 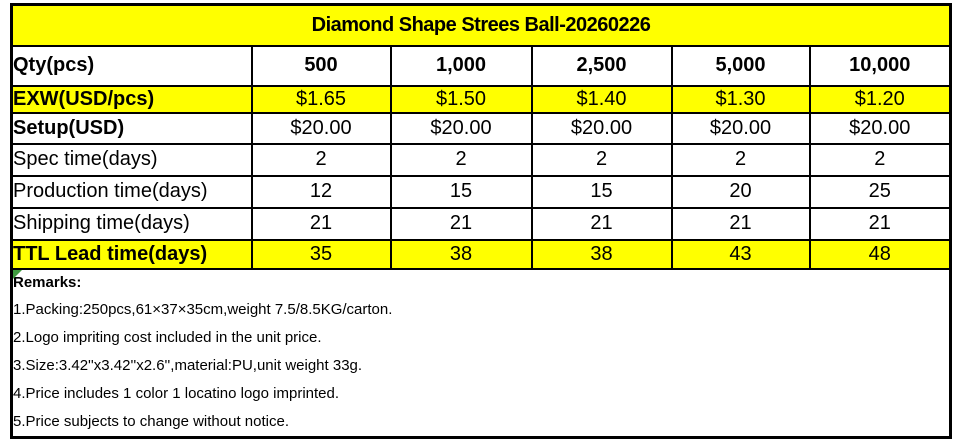 I want to click on exw-price: $1.50, so click(x=461, y=99).